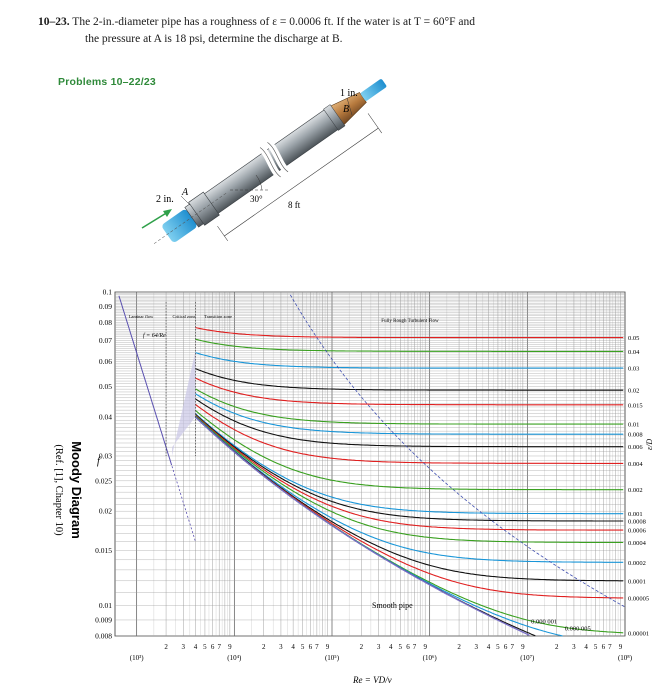 This screenshot has height=694, width=666. Describe the element at coordinates (637, 521) in the screenshot. I see `eps-label: 0.0008` at that location.